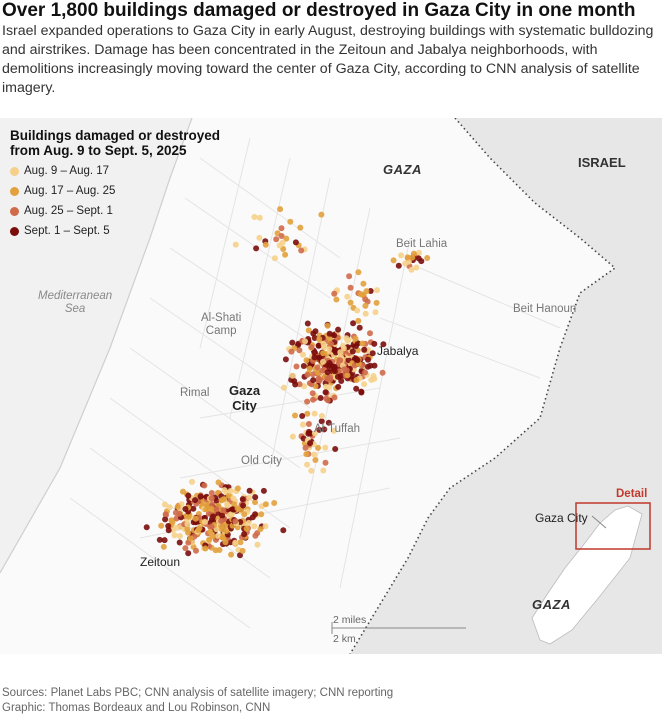 The image size is (670, 720). I want to click on label-gaza-city: Gaza City, so click(244, 398).